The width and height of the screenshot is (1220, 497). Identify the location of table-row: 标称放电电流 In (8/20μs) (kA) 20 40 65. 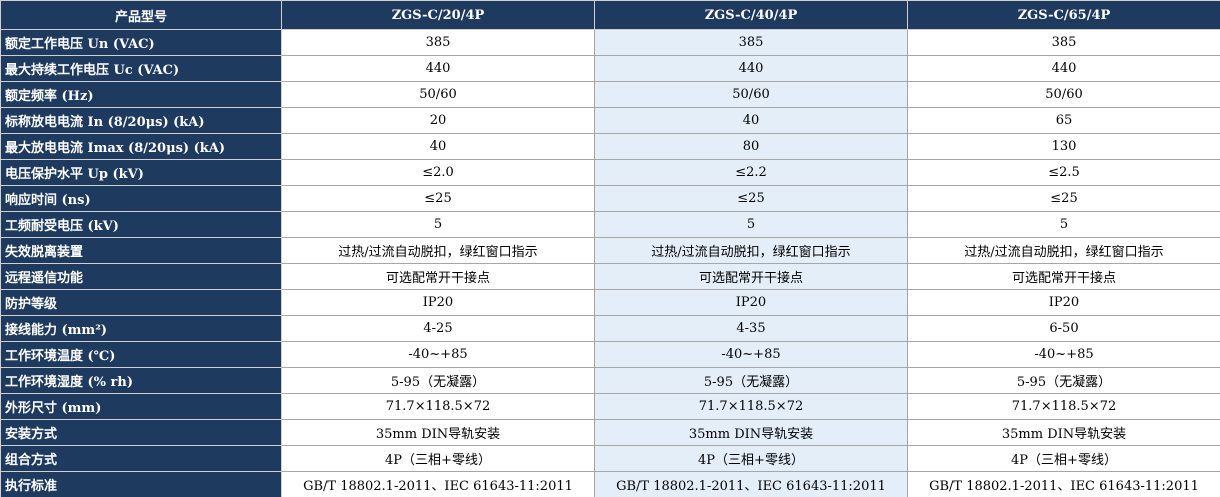
(610, 120).